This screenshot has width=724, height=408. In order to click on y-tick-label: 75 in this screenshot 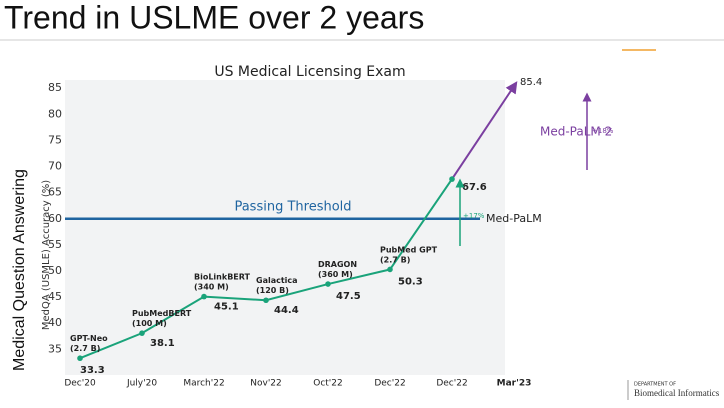, I will do `click(55, 139)`.